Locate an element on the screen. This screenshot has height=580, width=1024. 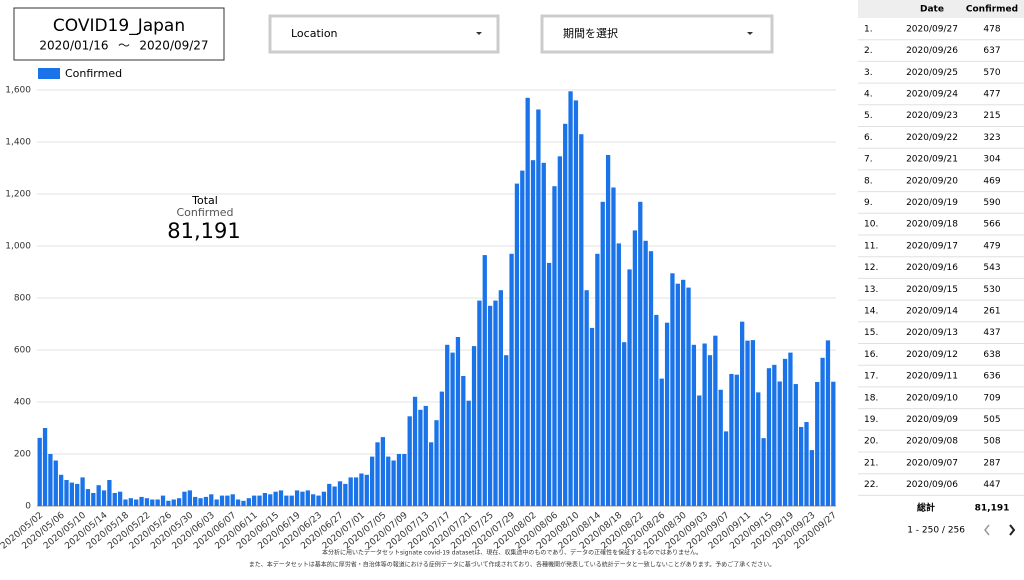
location-dropdown: Location is located at coordinates (384, 34).